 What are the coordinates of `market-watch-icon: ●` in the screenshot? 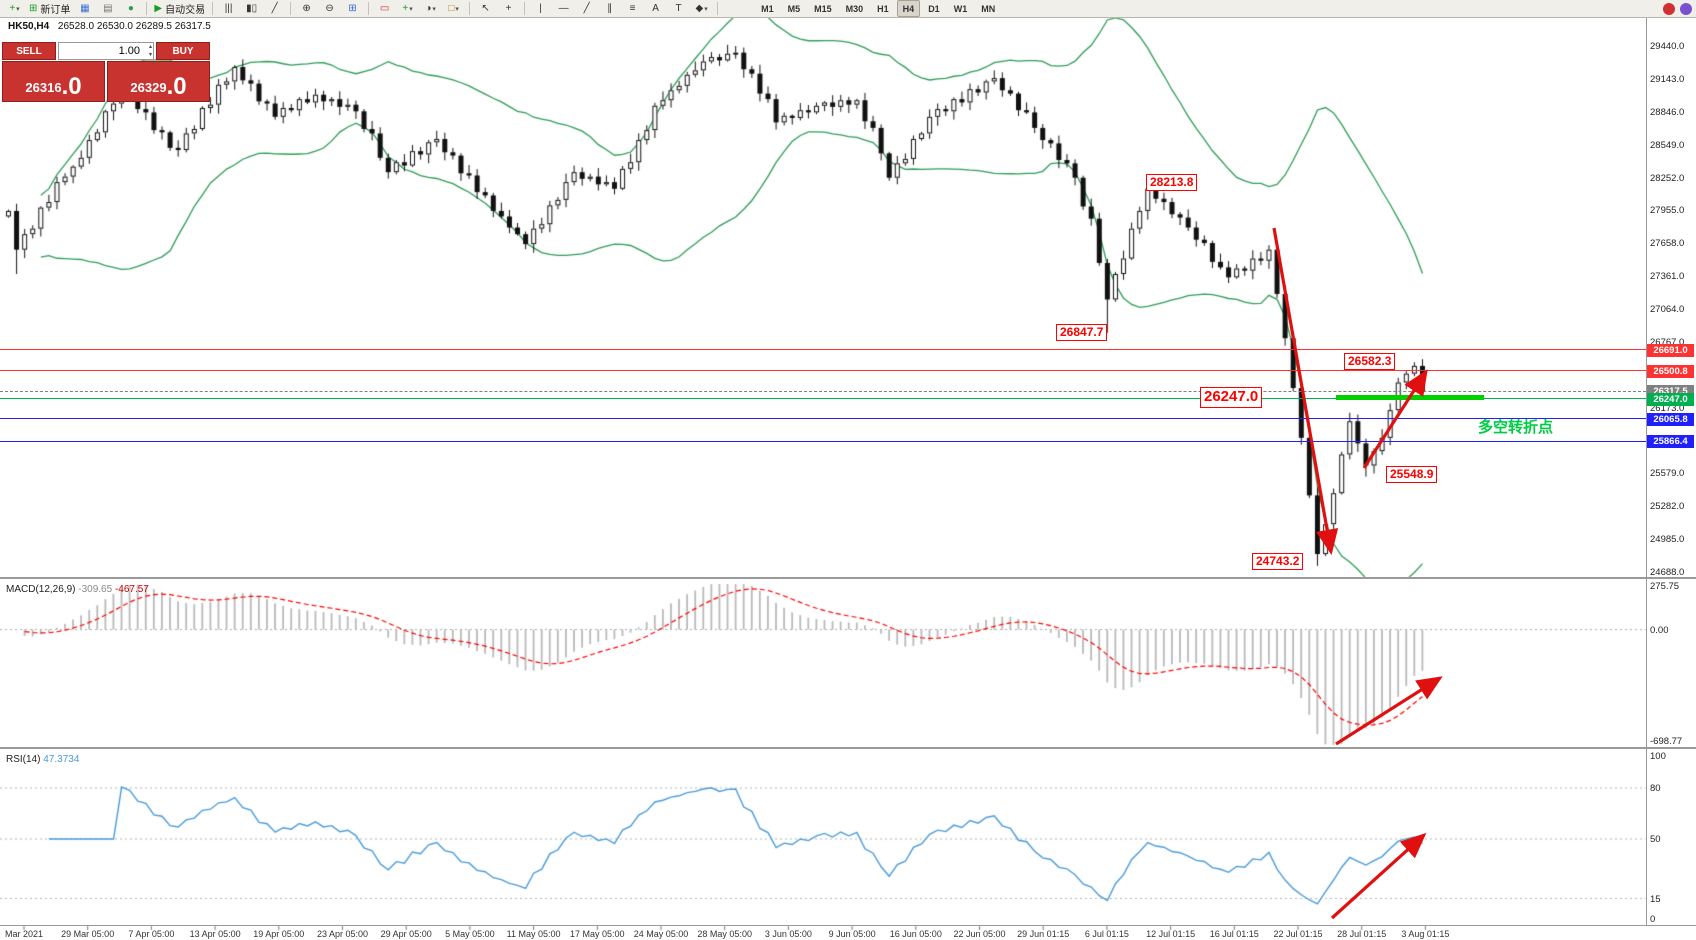 It's located at (130, 8).